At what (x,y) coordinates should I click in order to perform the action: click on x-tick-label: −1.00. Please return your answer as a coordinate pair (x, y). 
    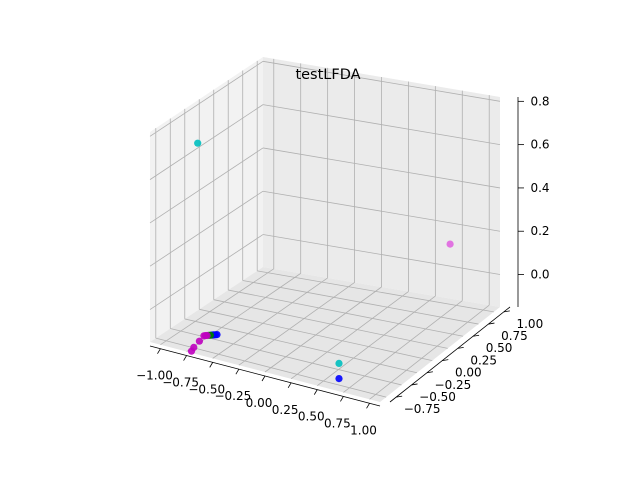
    Looking at the image, I should click on (154, 376).